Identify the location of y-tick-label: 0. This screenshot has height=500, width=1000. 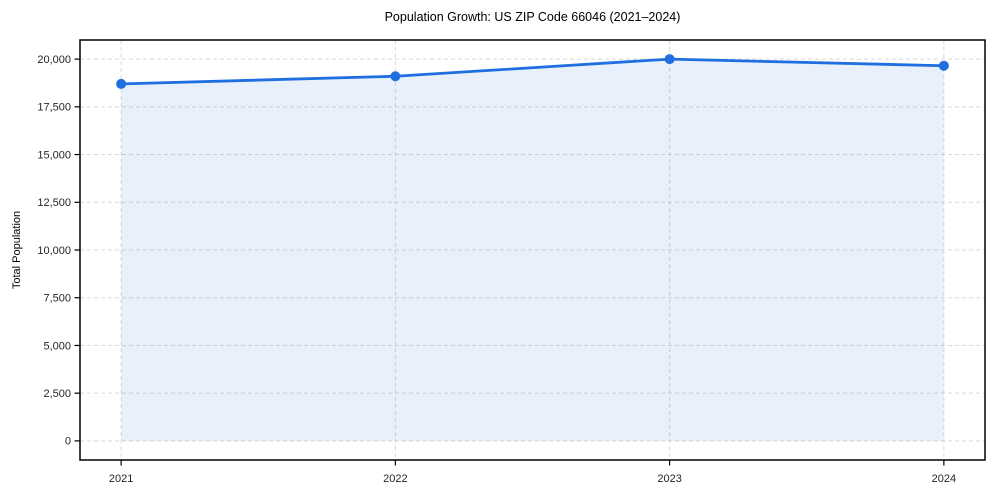
(68, 442).